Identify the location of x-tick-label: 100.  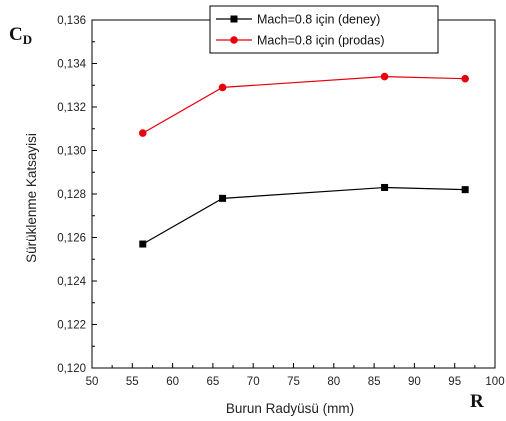
(494, 382).